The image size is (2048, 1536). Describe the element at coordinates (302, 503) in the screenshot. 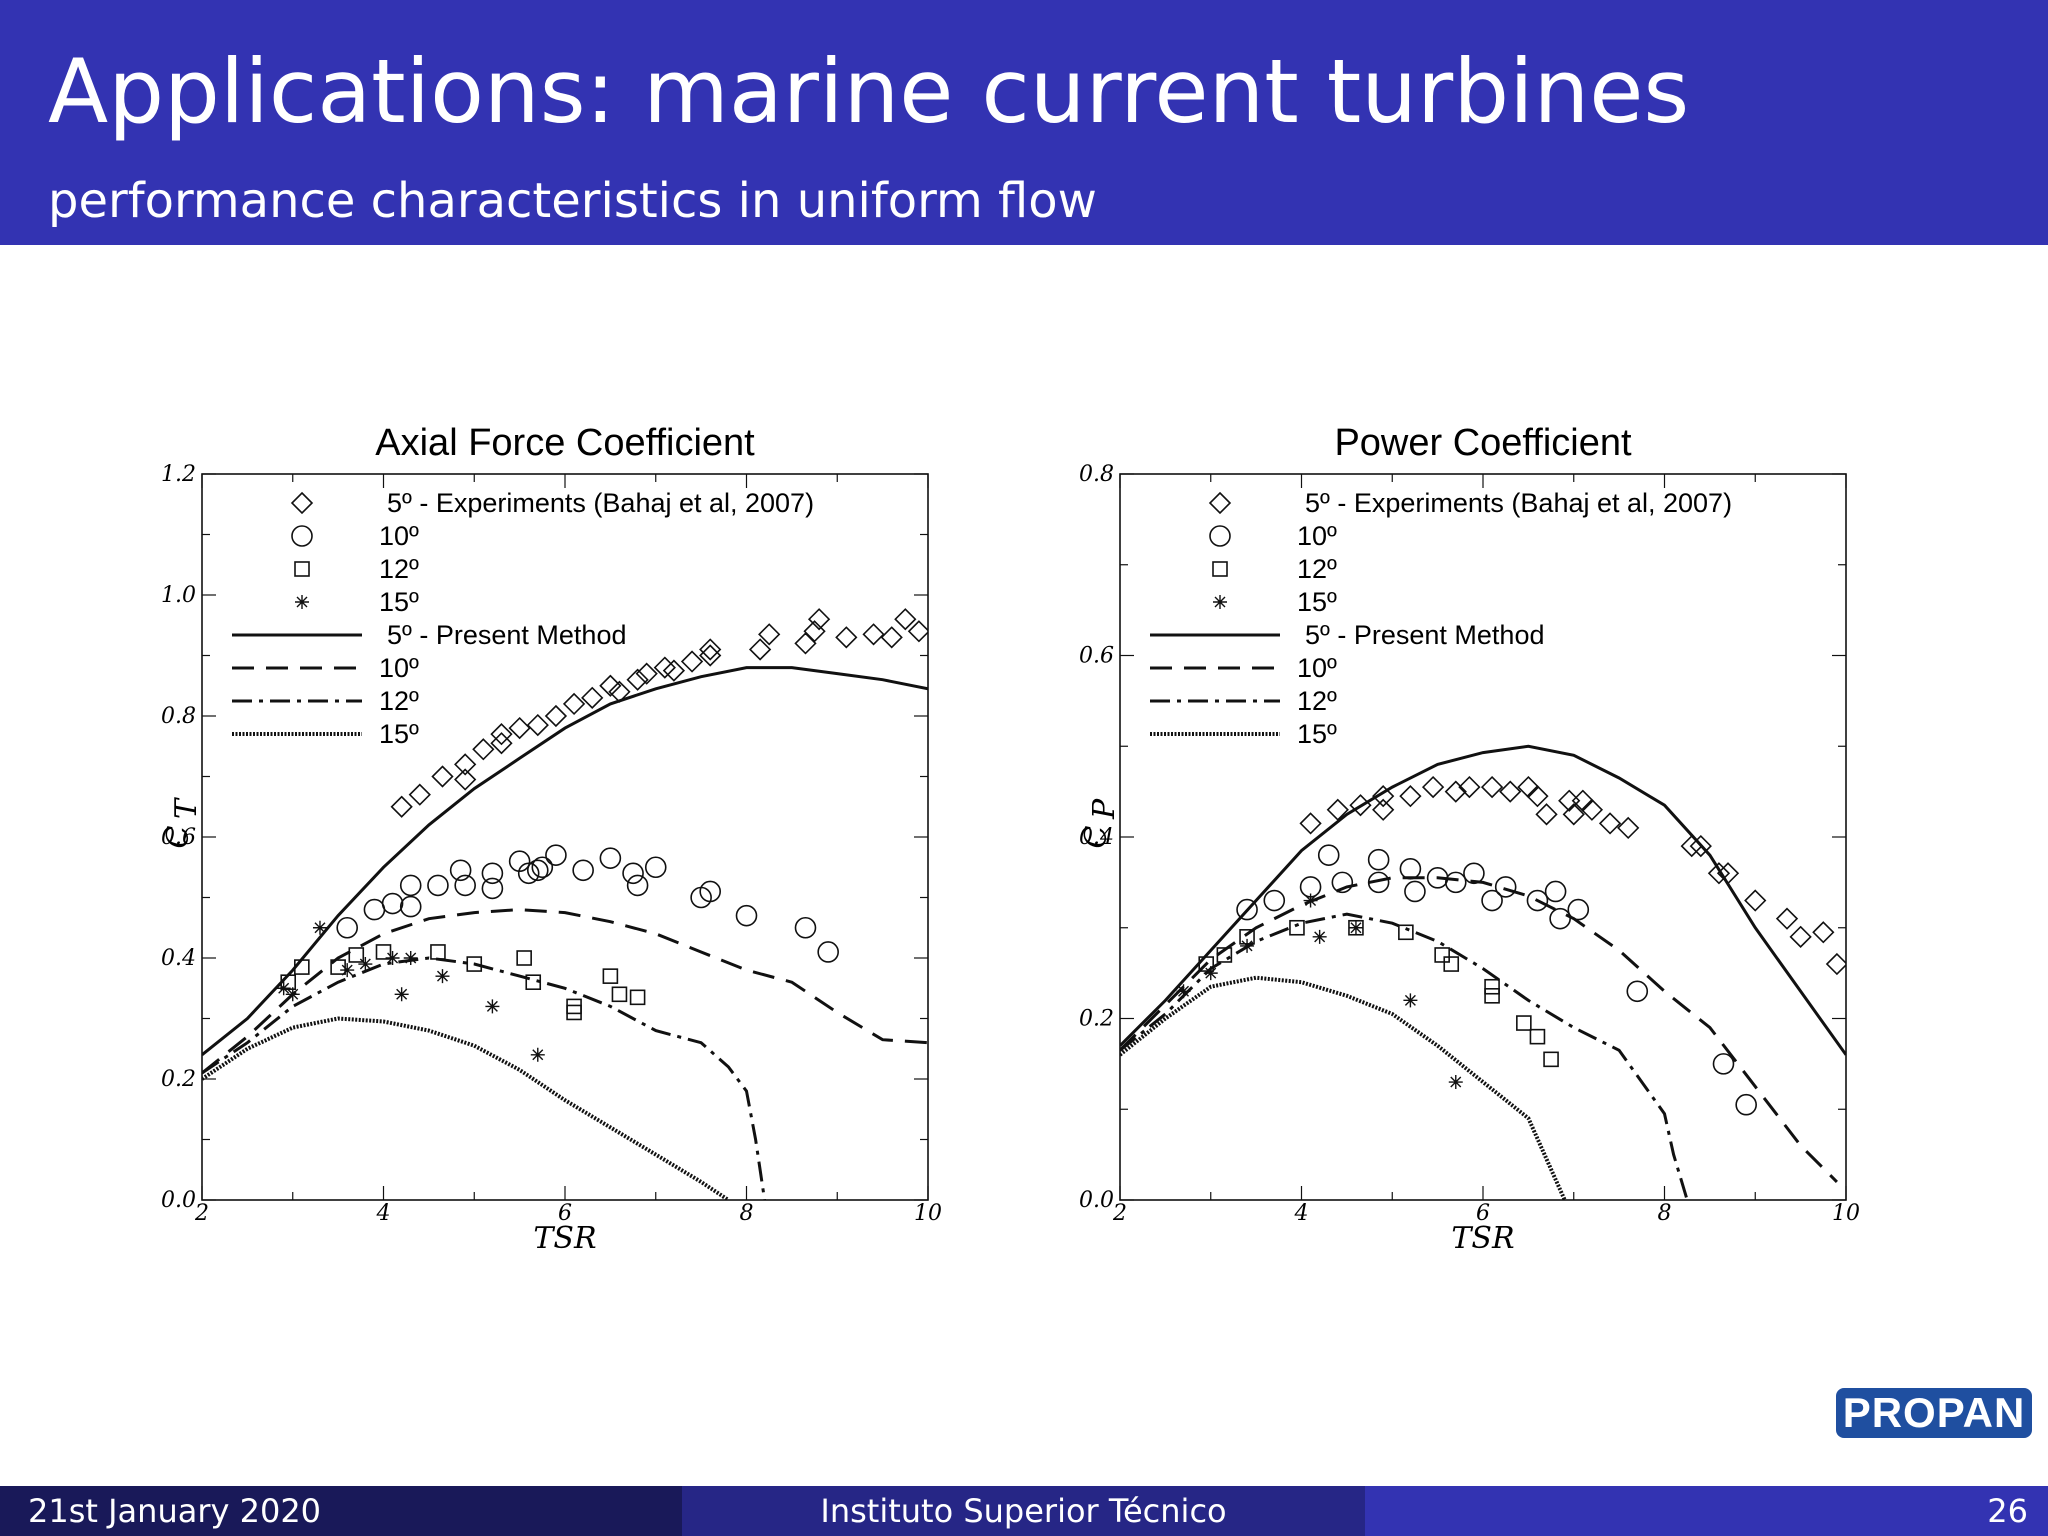

I see `legend-marker-diamond` at that location.